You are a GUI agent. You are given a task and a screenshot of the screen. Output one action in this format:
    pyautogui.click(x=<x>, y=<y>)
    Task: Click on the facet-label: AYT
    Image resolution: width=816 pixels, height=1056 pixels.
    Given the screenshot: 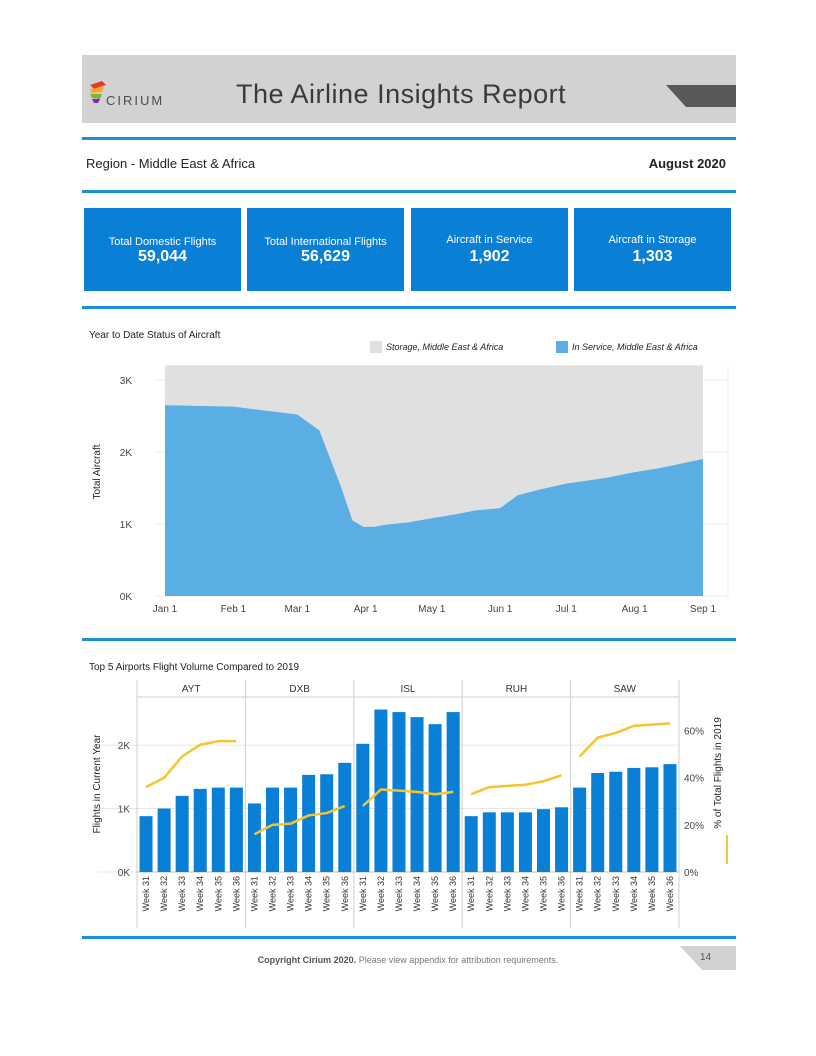 What is the action you would take?
    pyautogui.click(x=191, y=689)
    